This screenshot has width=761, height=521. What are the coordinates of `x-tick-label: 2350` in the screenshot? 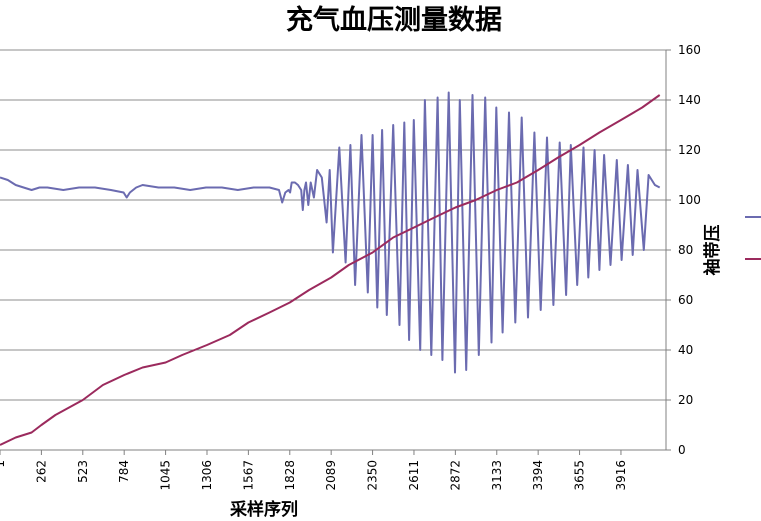 It's located at (373, 475).